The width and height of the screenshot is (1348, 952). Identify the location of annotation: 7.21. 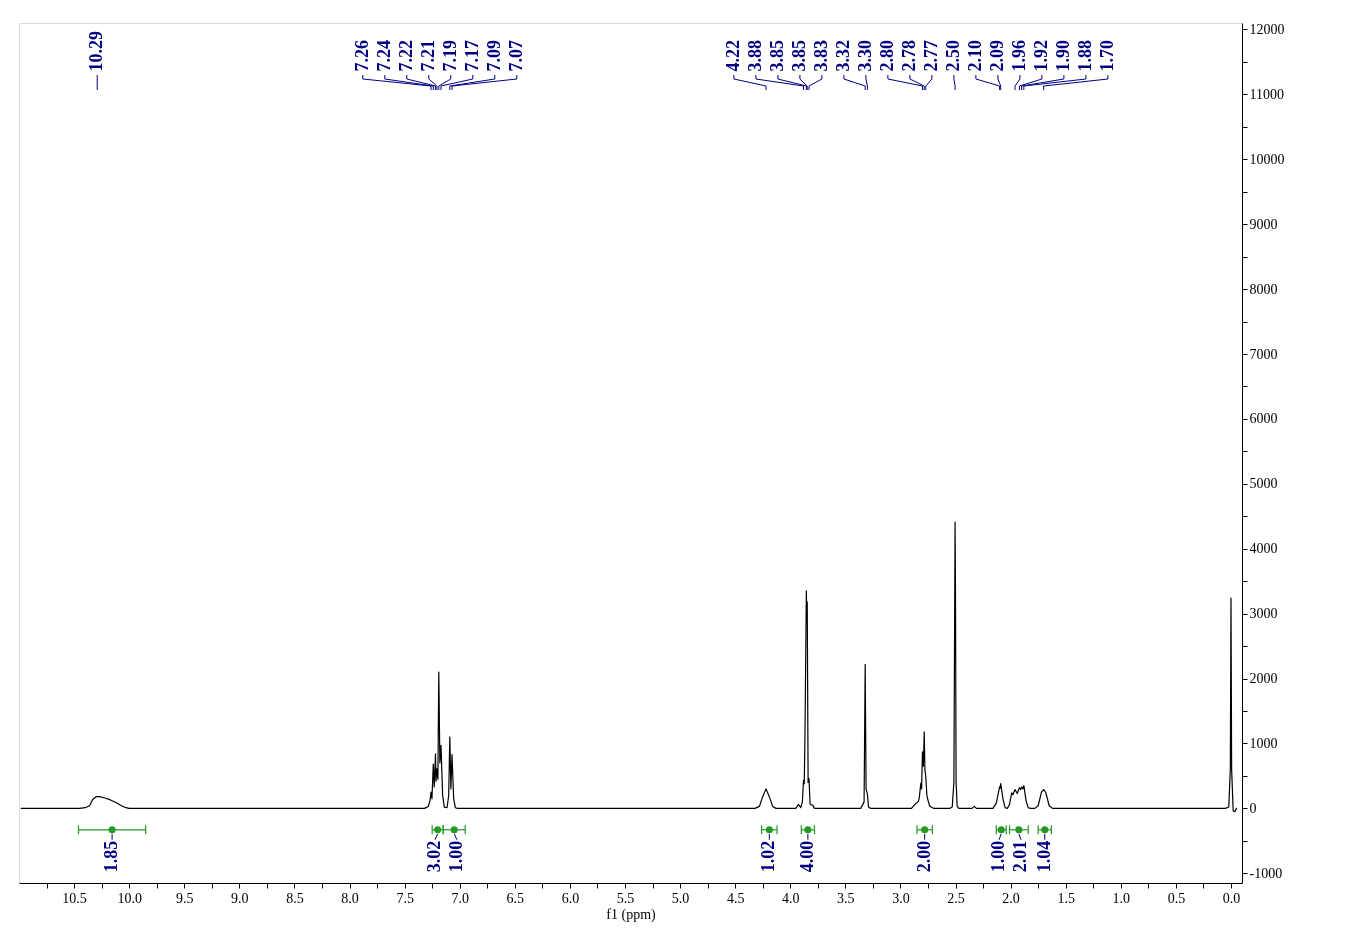
(427, 56).